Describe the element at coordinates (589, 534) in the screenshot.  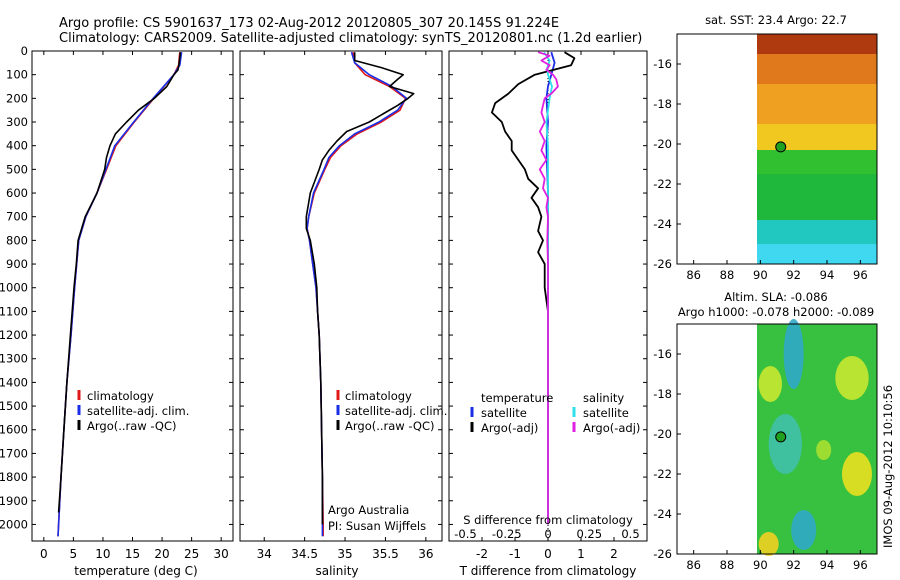
I see `salinity-difference-tick-label: 0.25` at that location.